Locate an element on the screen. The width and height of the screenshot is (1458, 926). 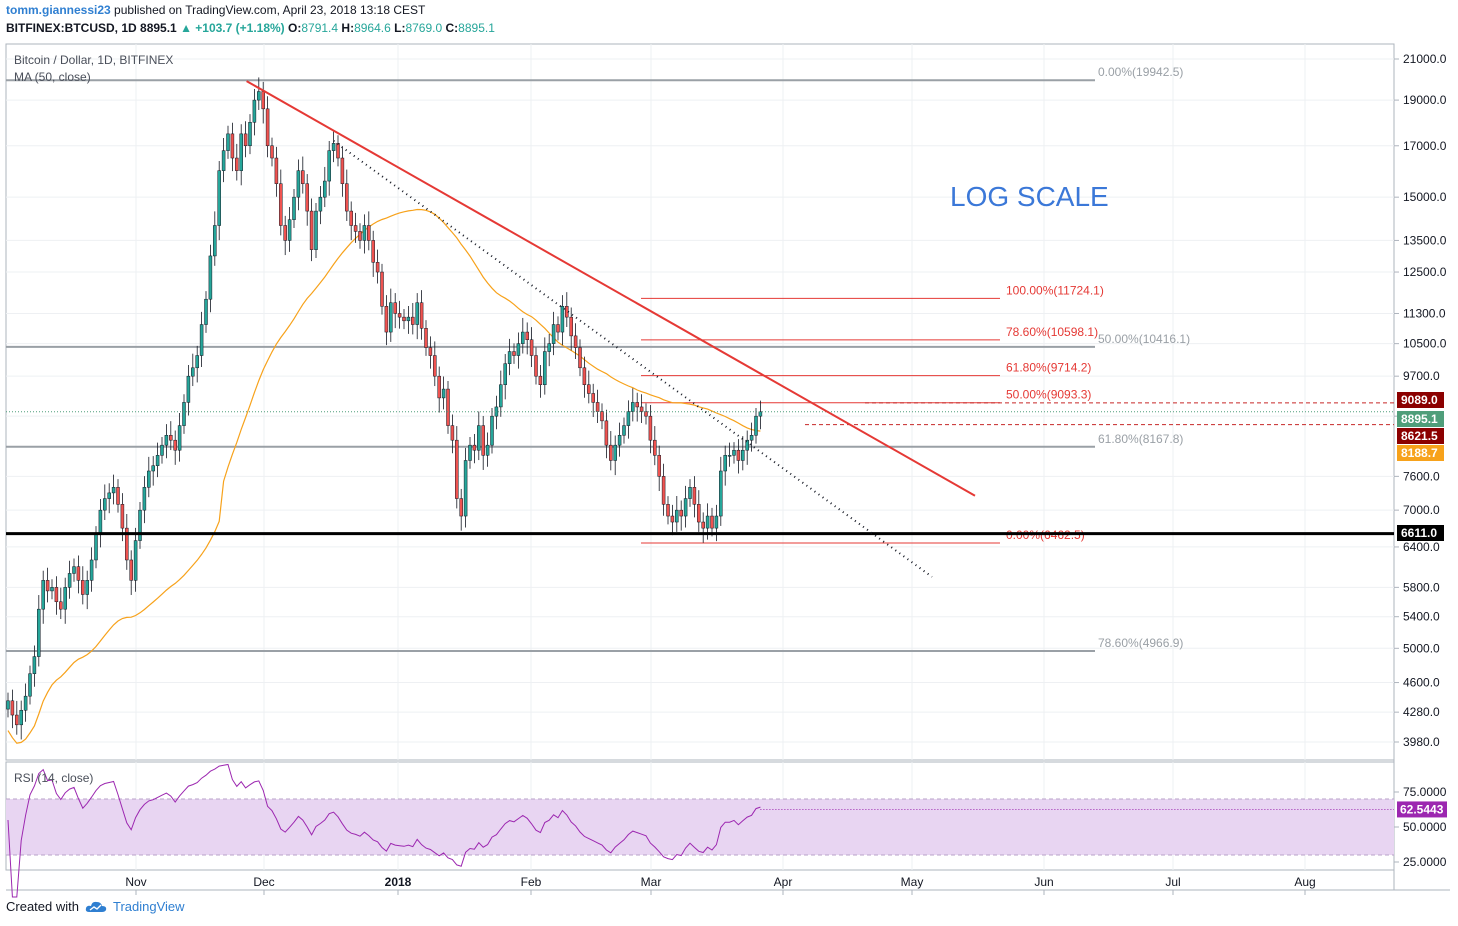
price-axis-labels: 9089.0 8895.1 8621.5 8188.7 6611.0 62.5443 is located at coordinates (1422, 605).